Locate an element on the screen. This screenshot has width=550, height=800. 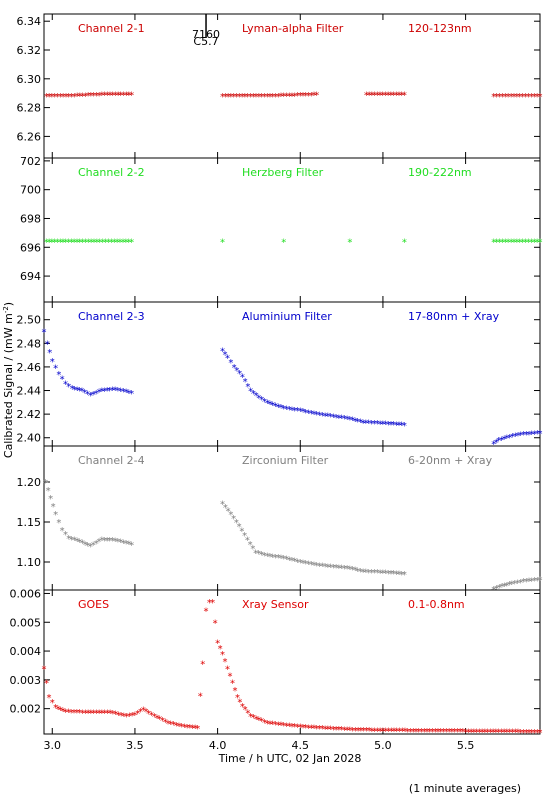
panel-label: Zirconium Filter is located at coordinates (285, 460).